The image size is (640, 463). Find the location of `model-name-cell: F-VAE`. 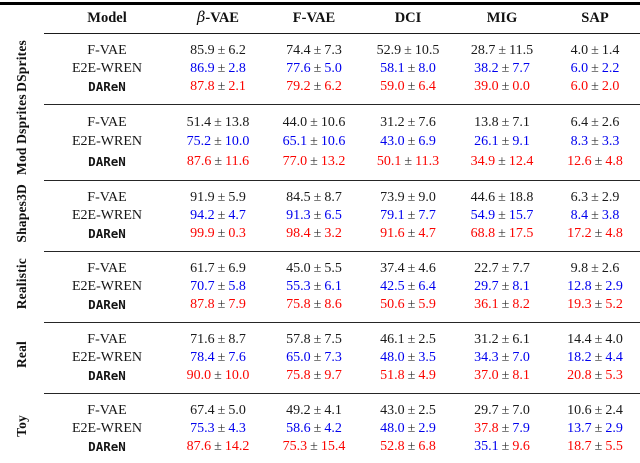

model-name-cell: F-VAE is located at coordinates (107, 197).